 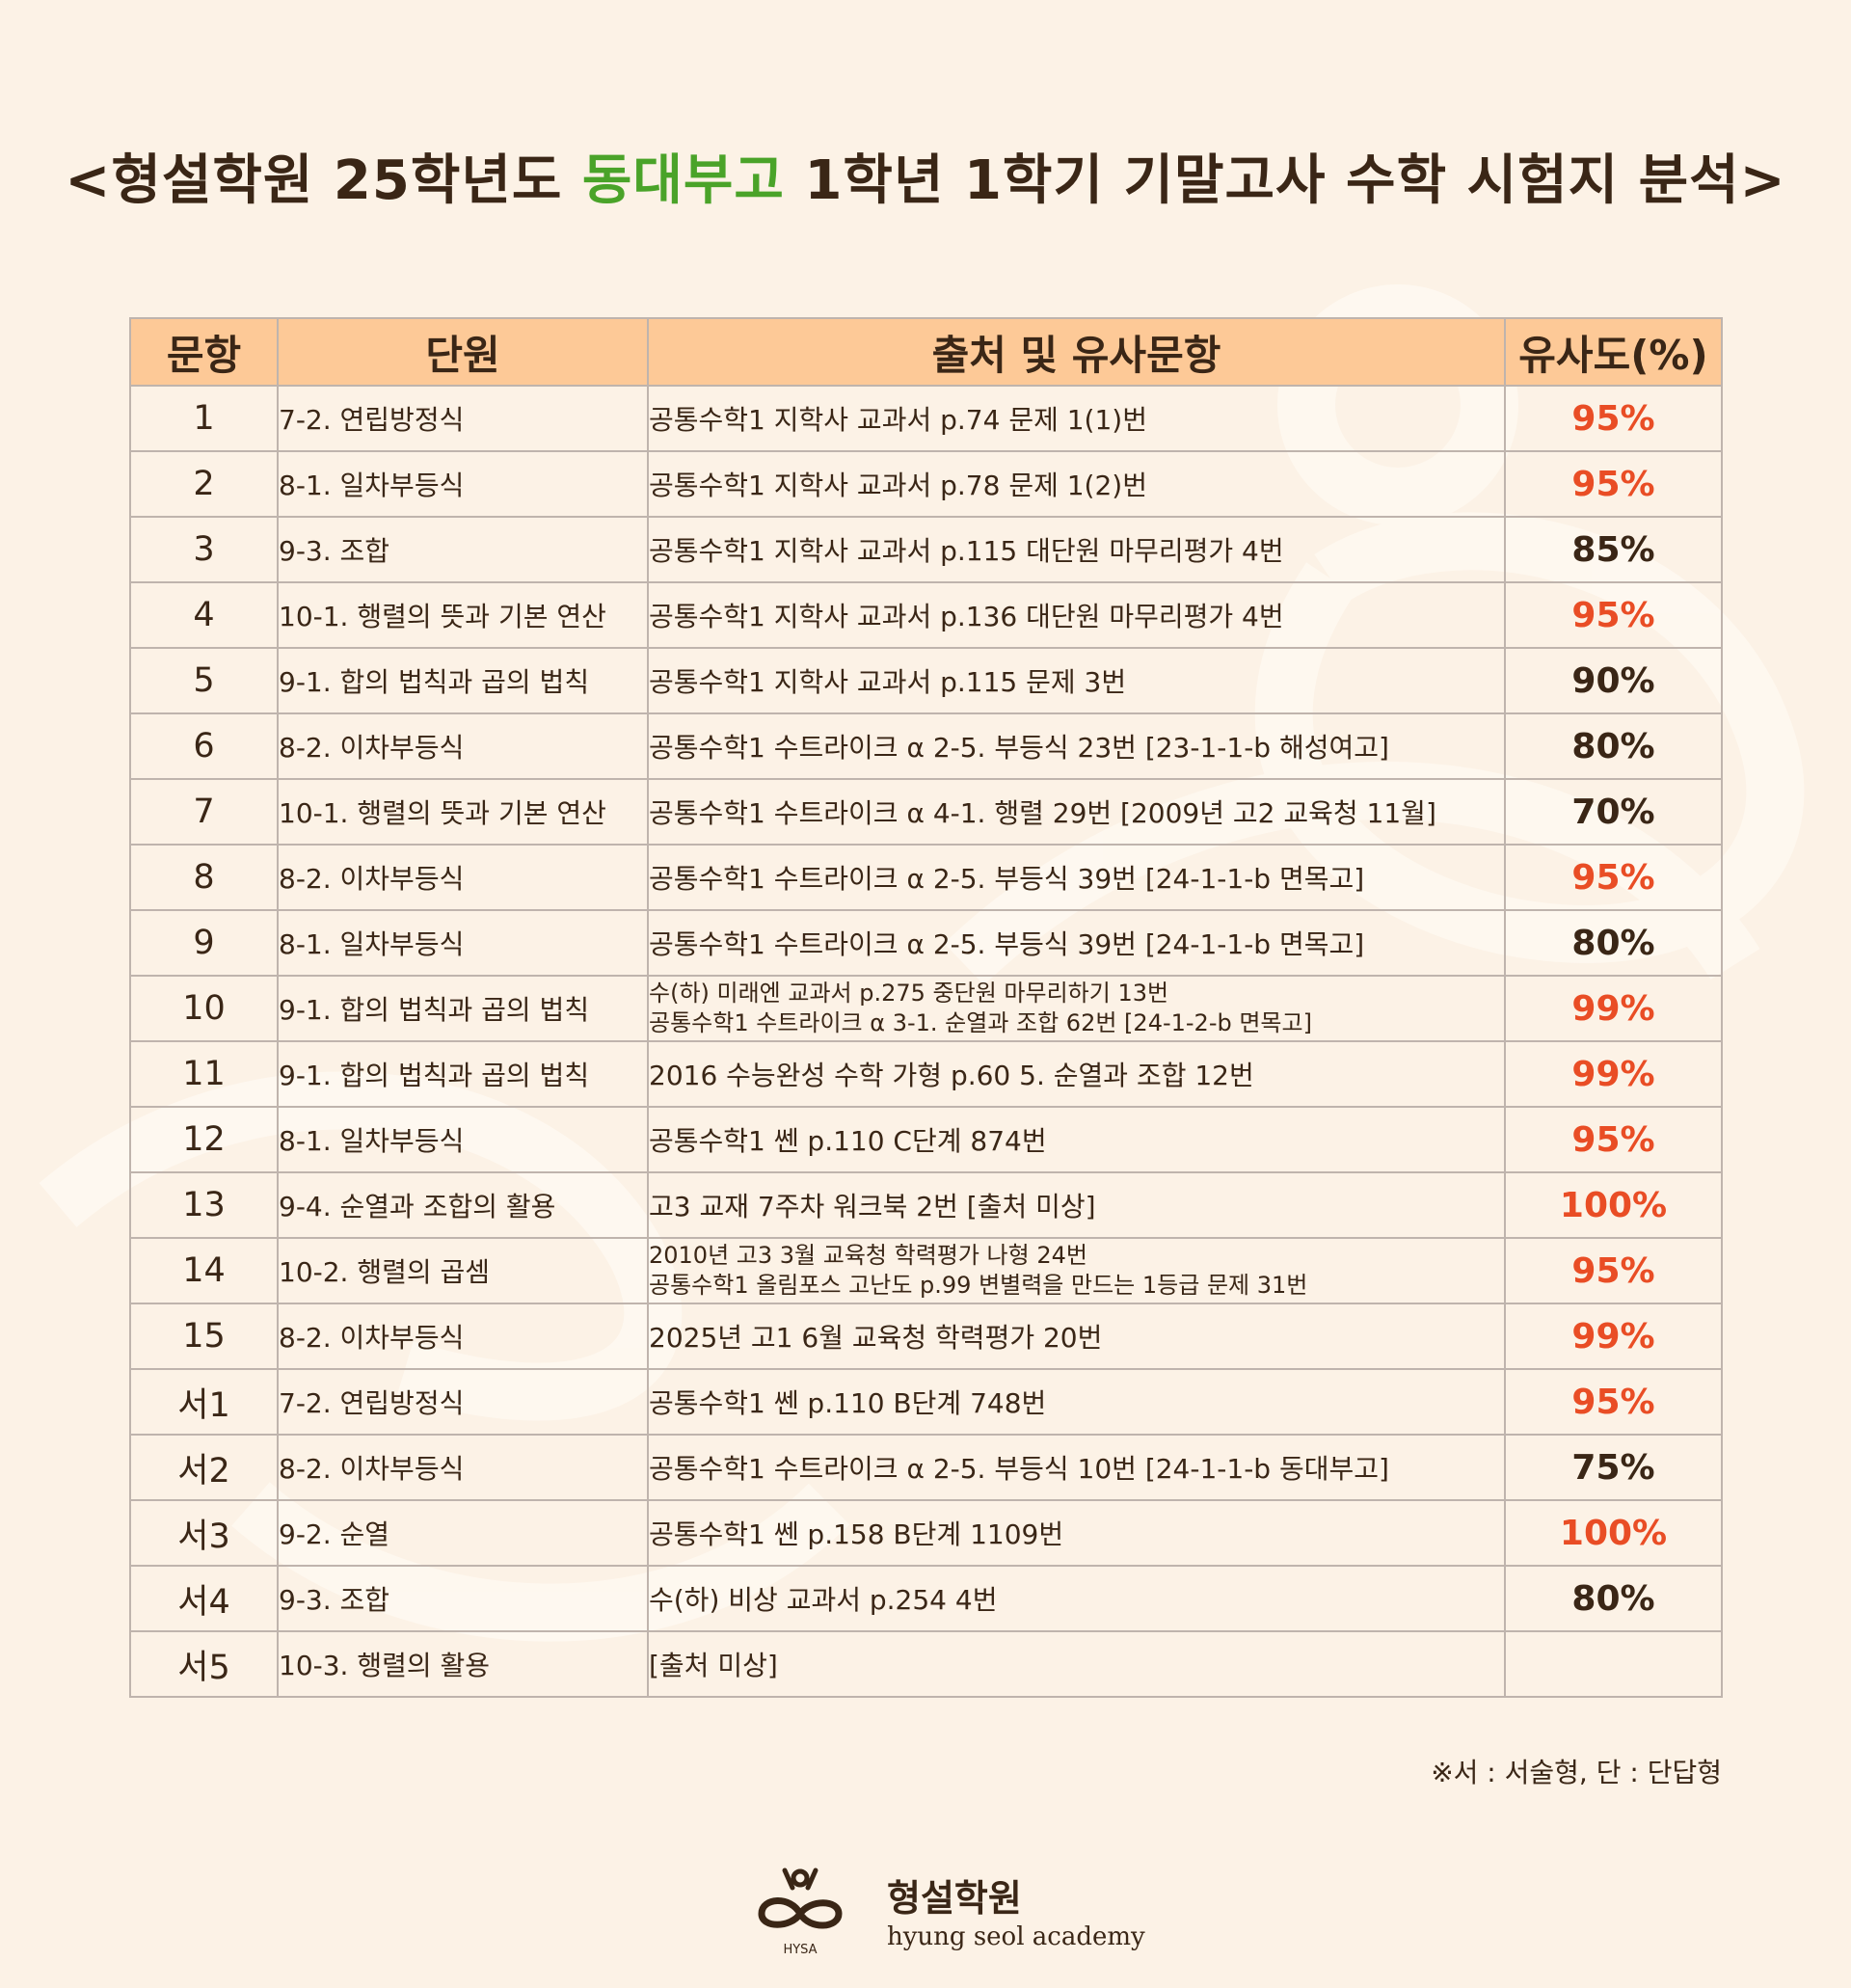 I want to click on question-number: 3, so click(x=204, y=550).